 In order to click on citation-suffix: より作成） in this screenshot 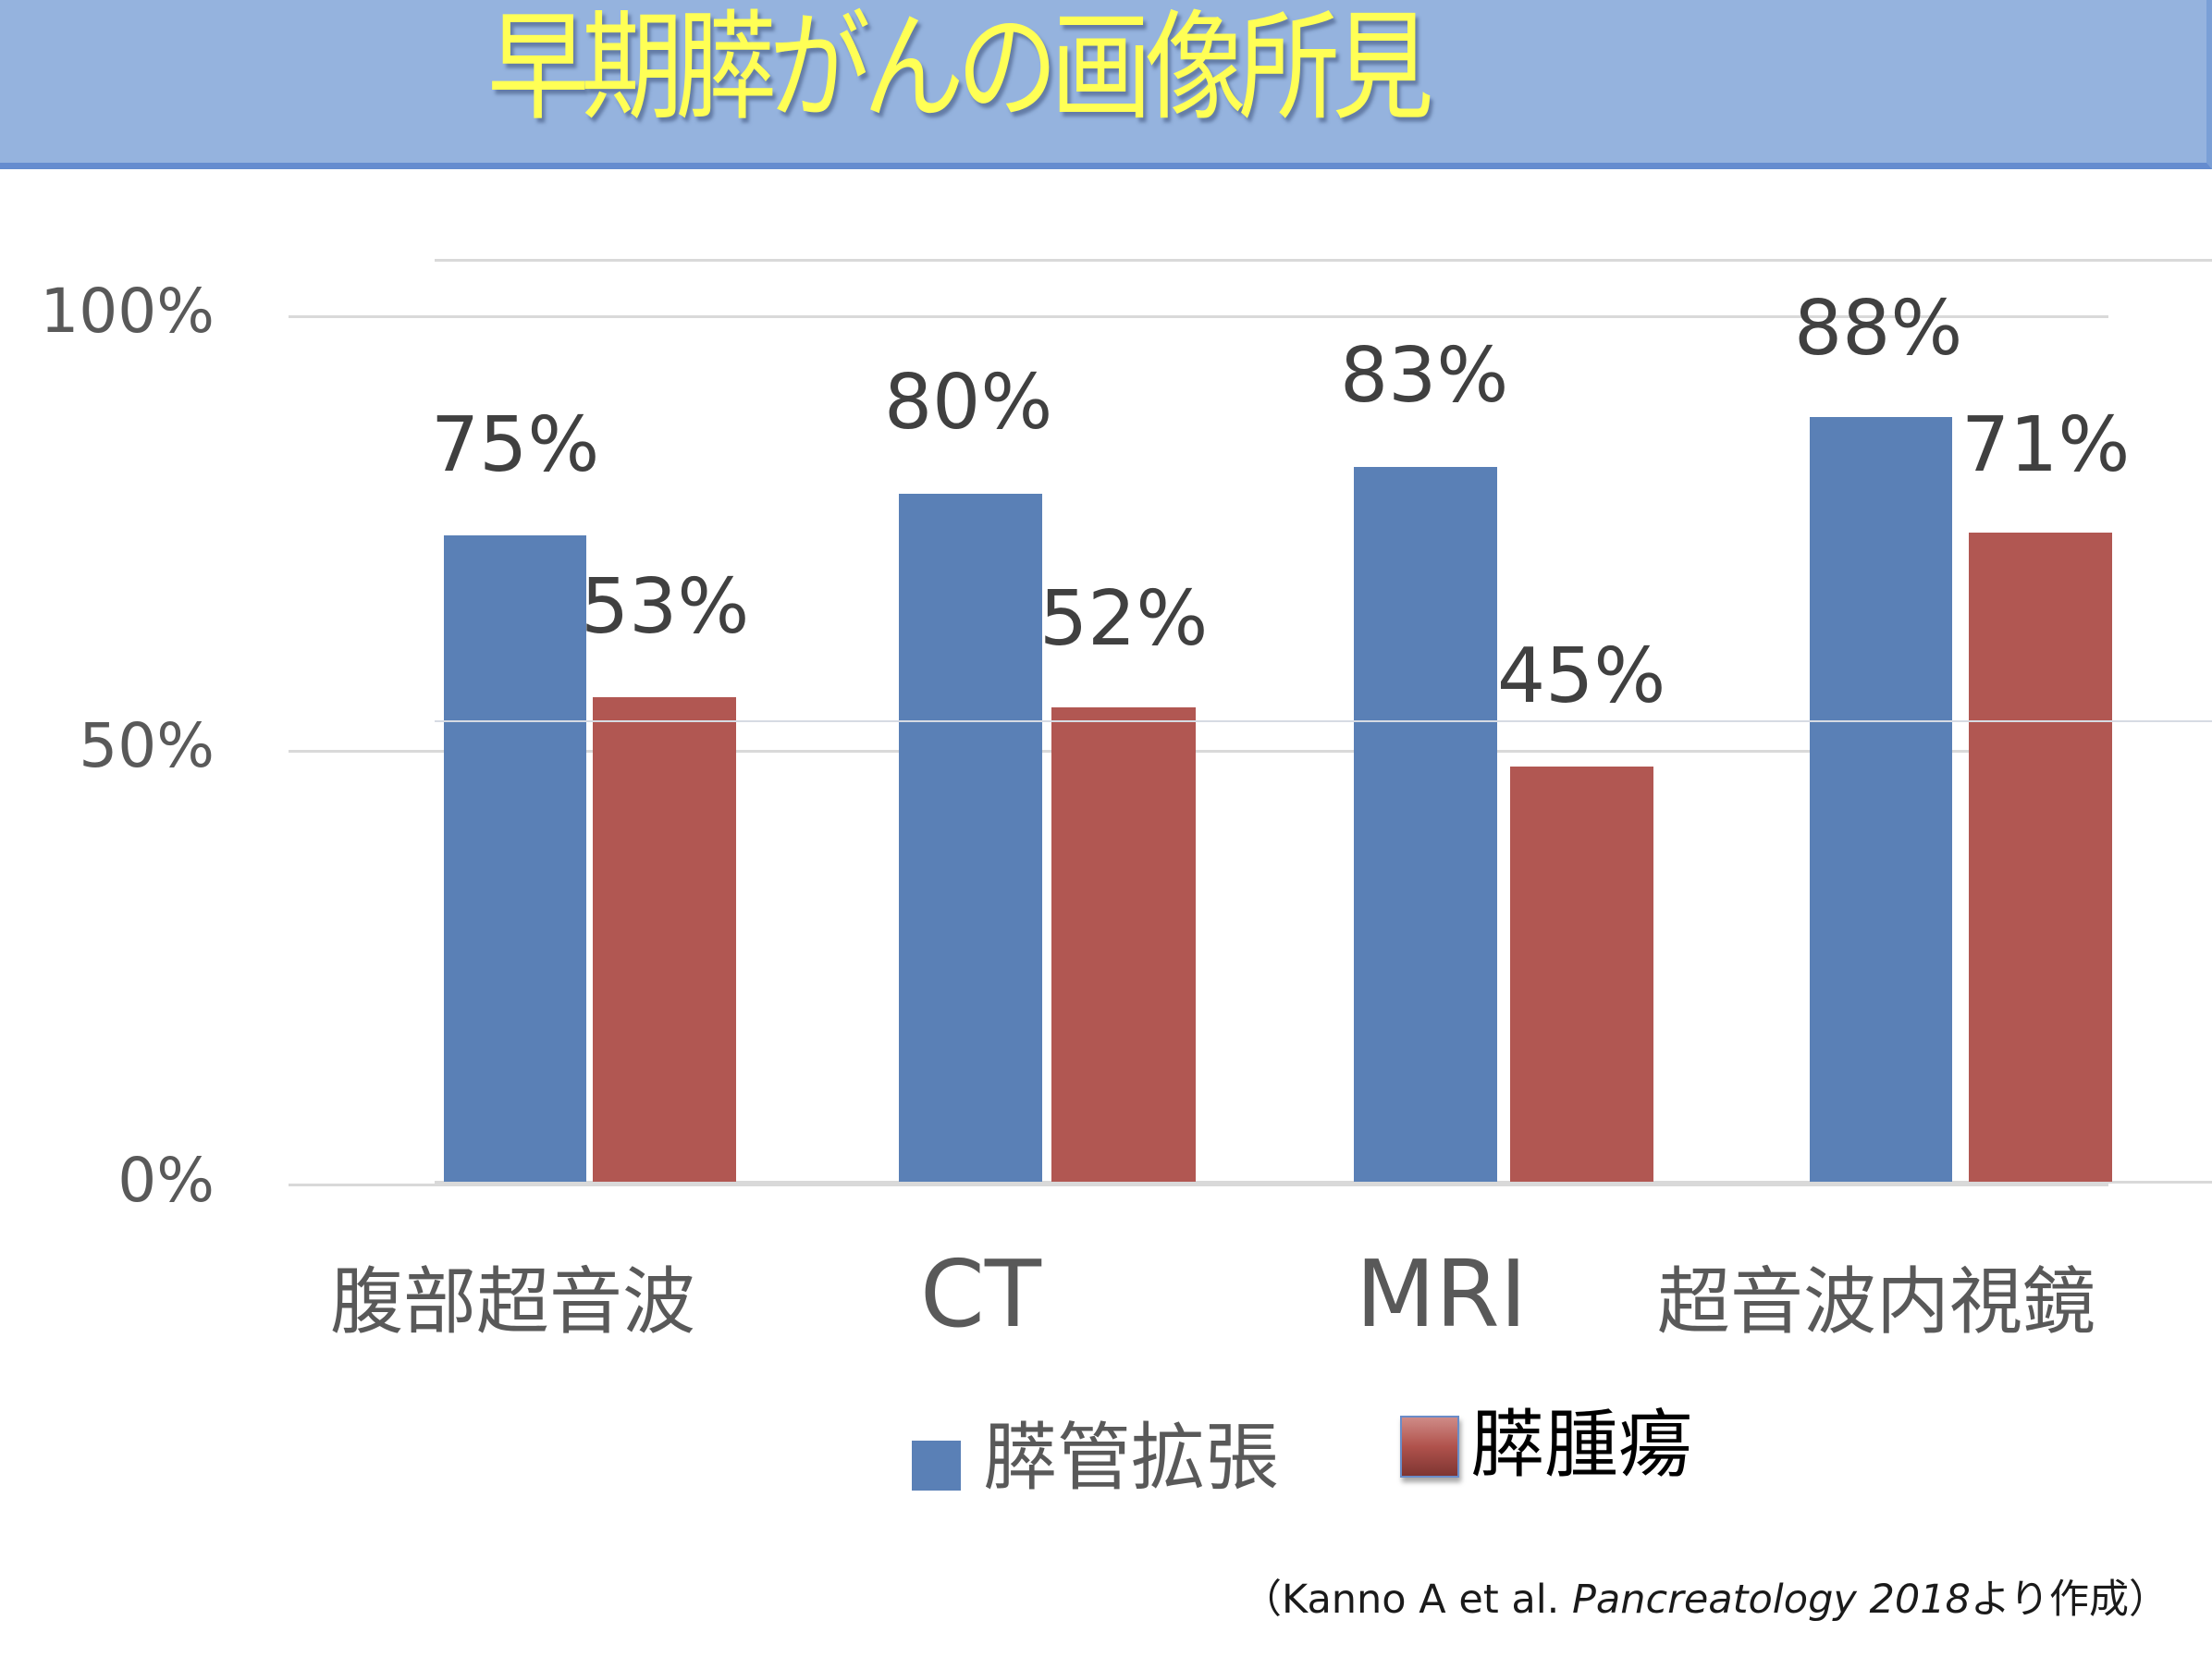, I will do `click(2070, 1600)`.